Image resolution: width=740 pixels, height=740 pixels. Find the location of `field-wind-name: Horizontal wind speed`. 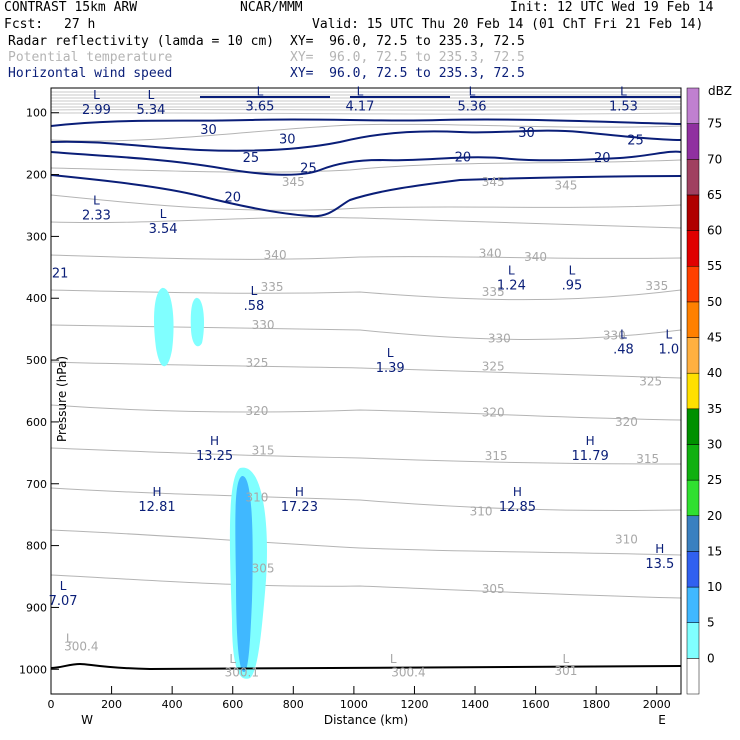

field-wind-name: Horizontal wind speed is located at coordinates (90, 73).